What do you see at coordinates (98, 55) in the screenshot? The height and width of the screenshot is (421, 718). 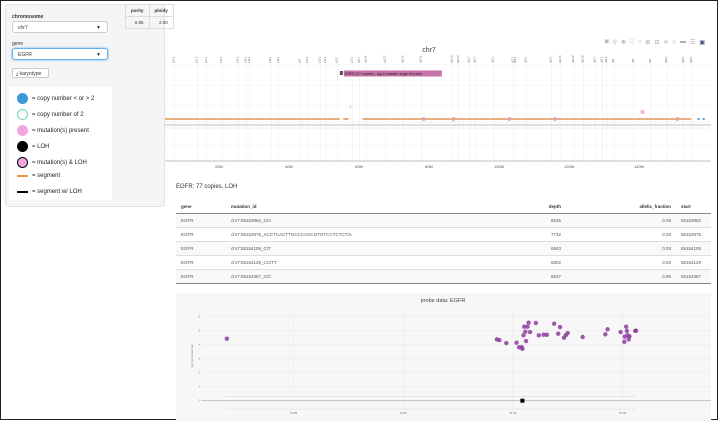 I see `chevron-down-icon: ▼` at bounding box center [98, 55].